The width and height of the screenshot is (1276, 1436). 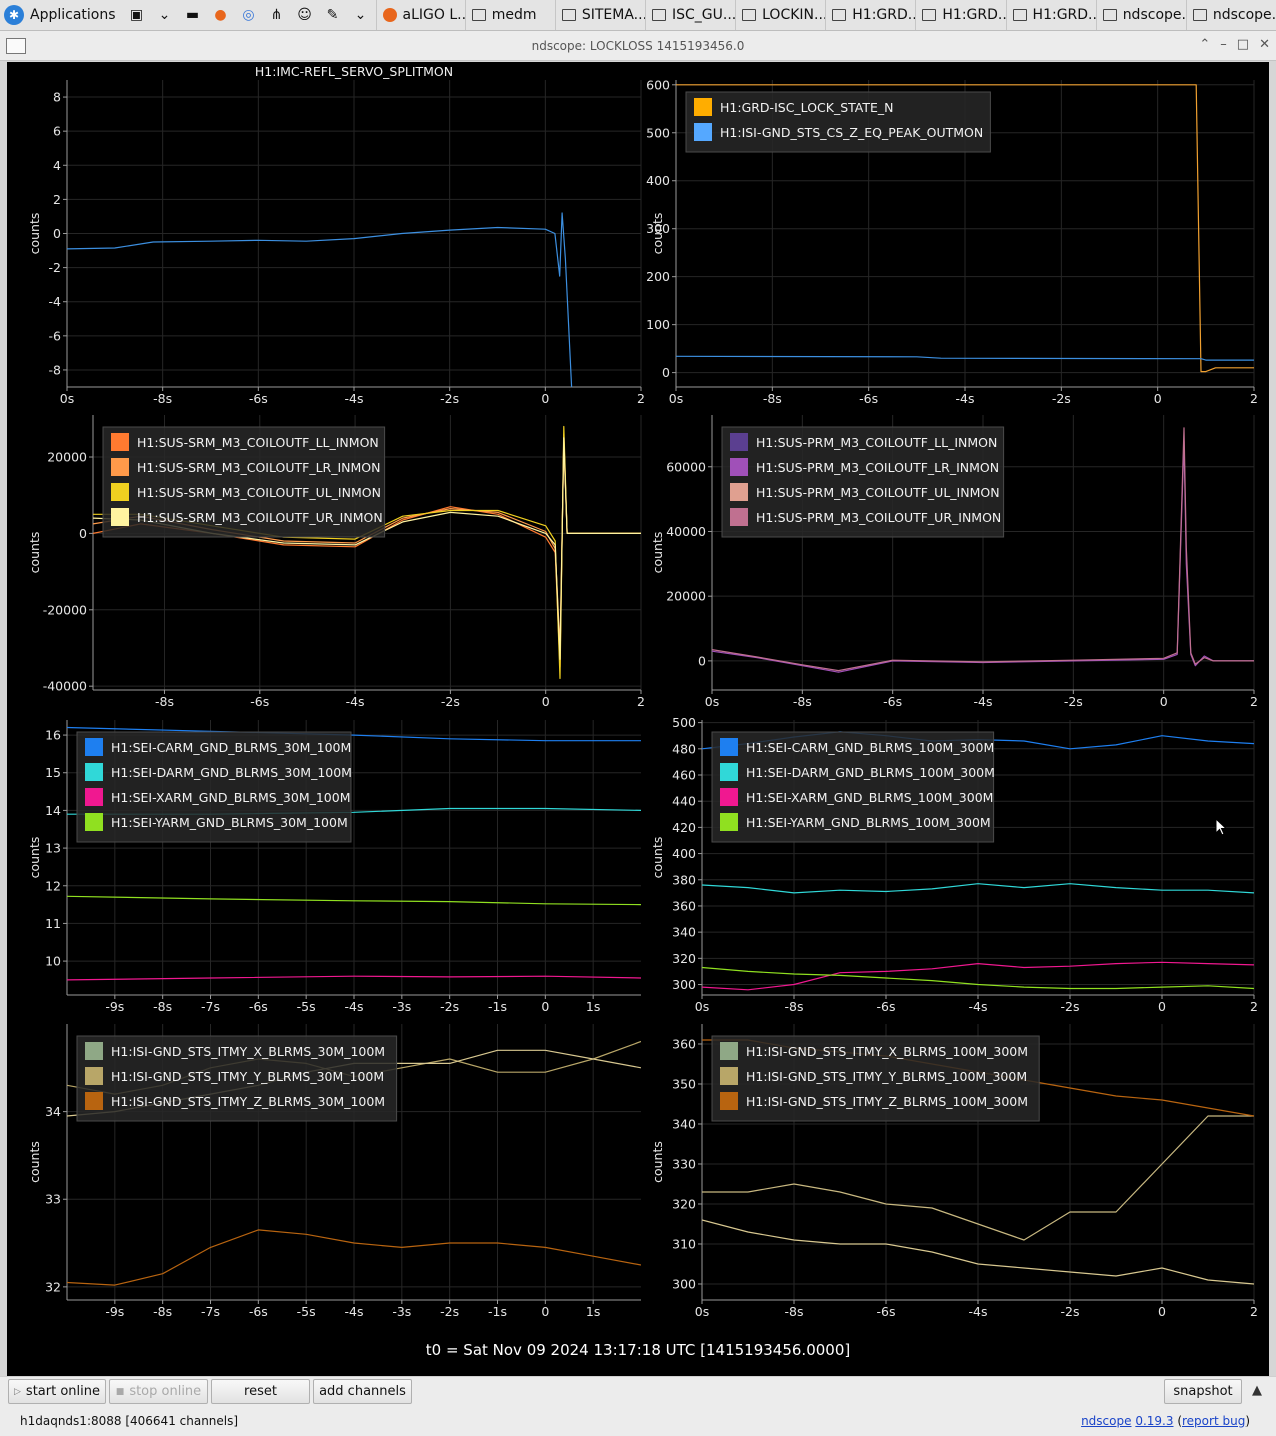 What do you see at coordinates (684, 1044) in the screenshot?
I see `y-tick-label: 360` at bounding box center [684, 1044].